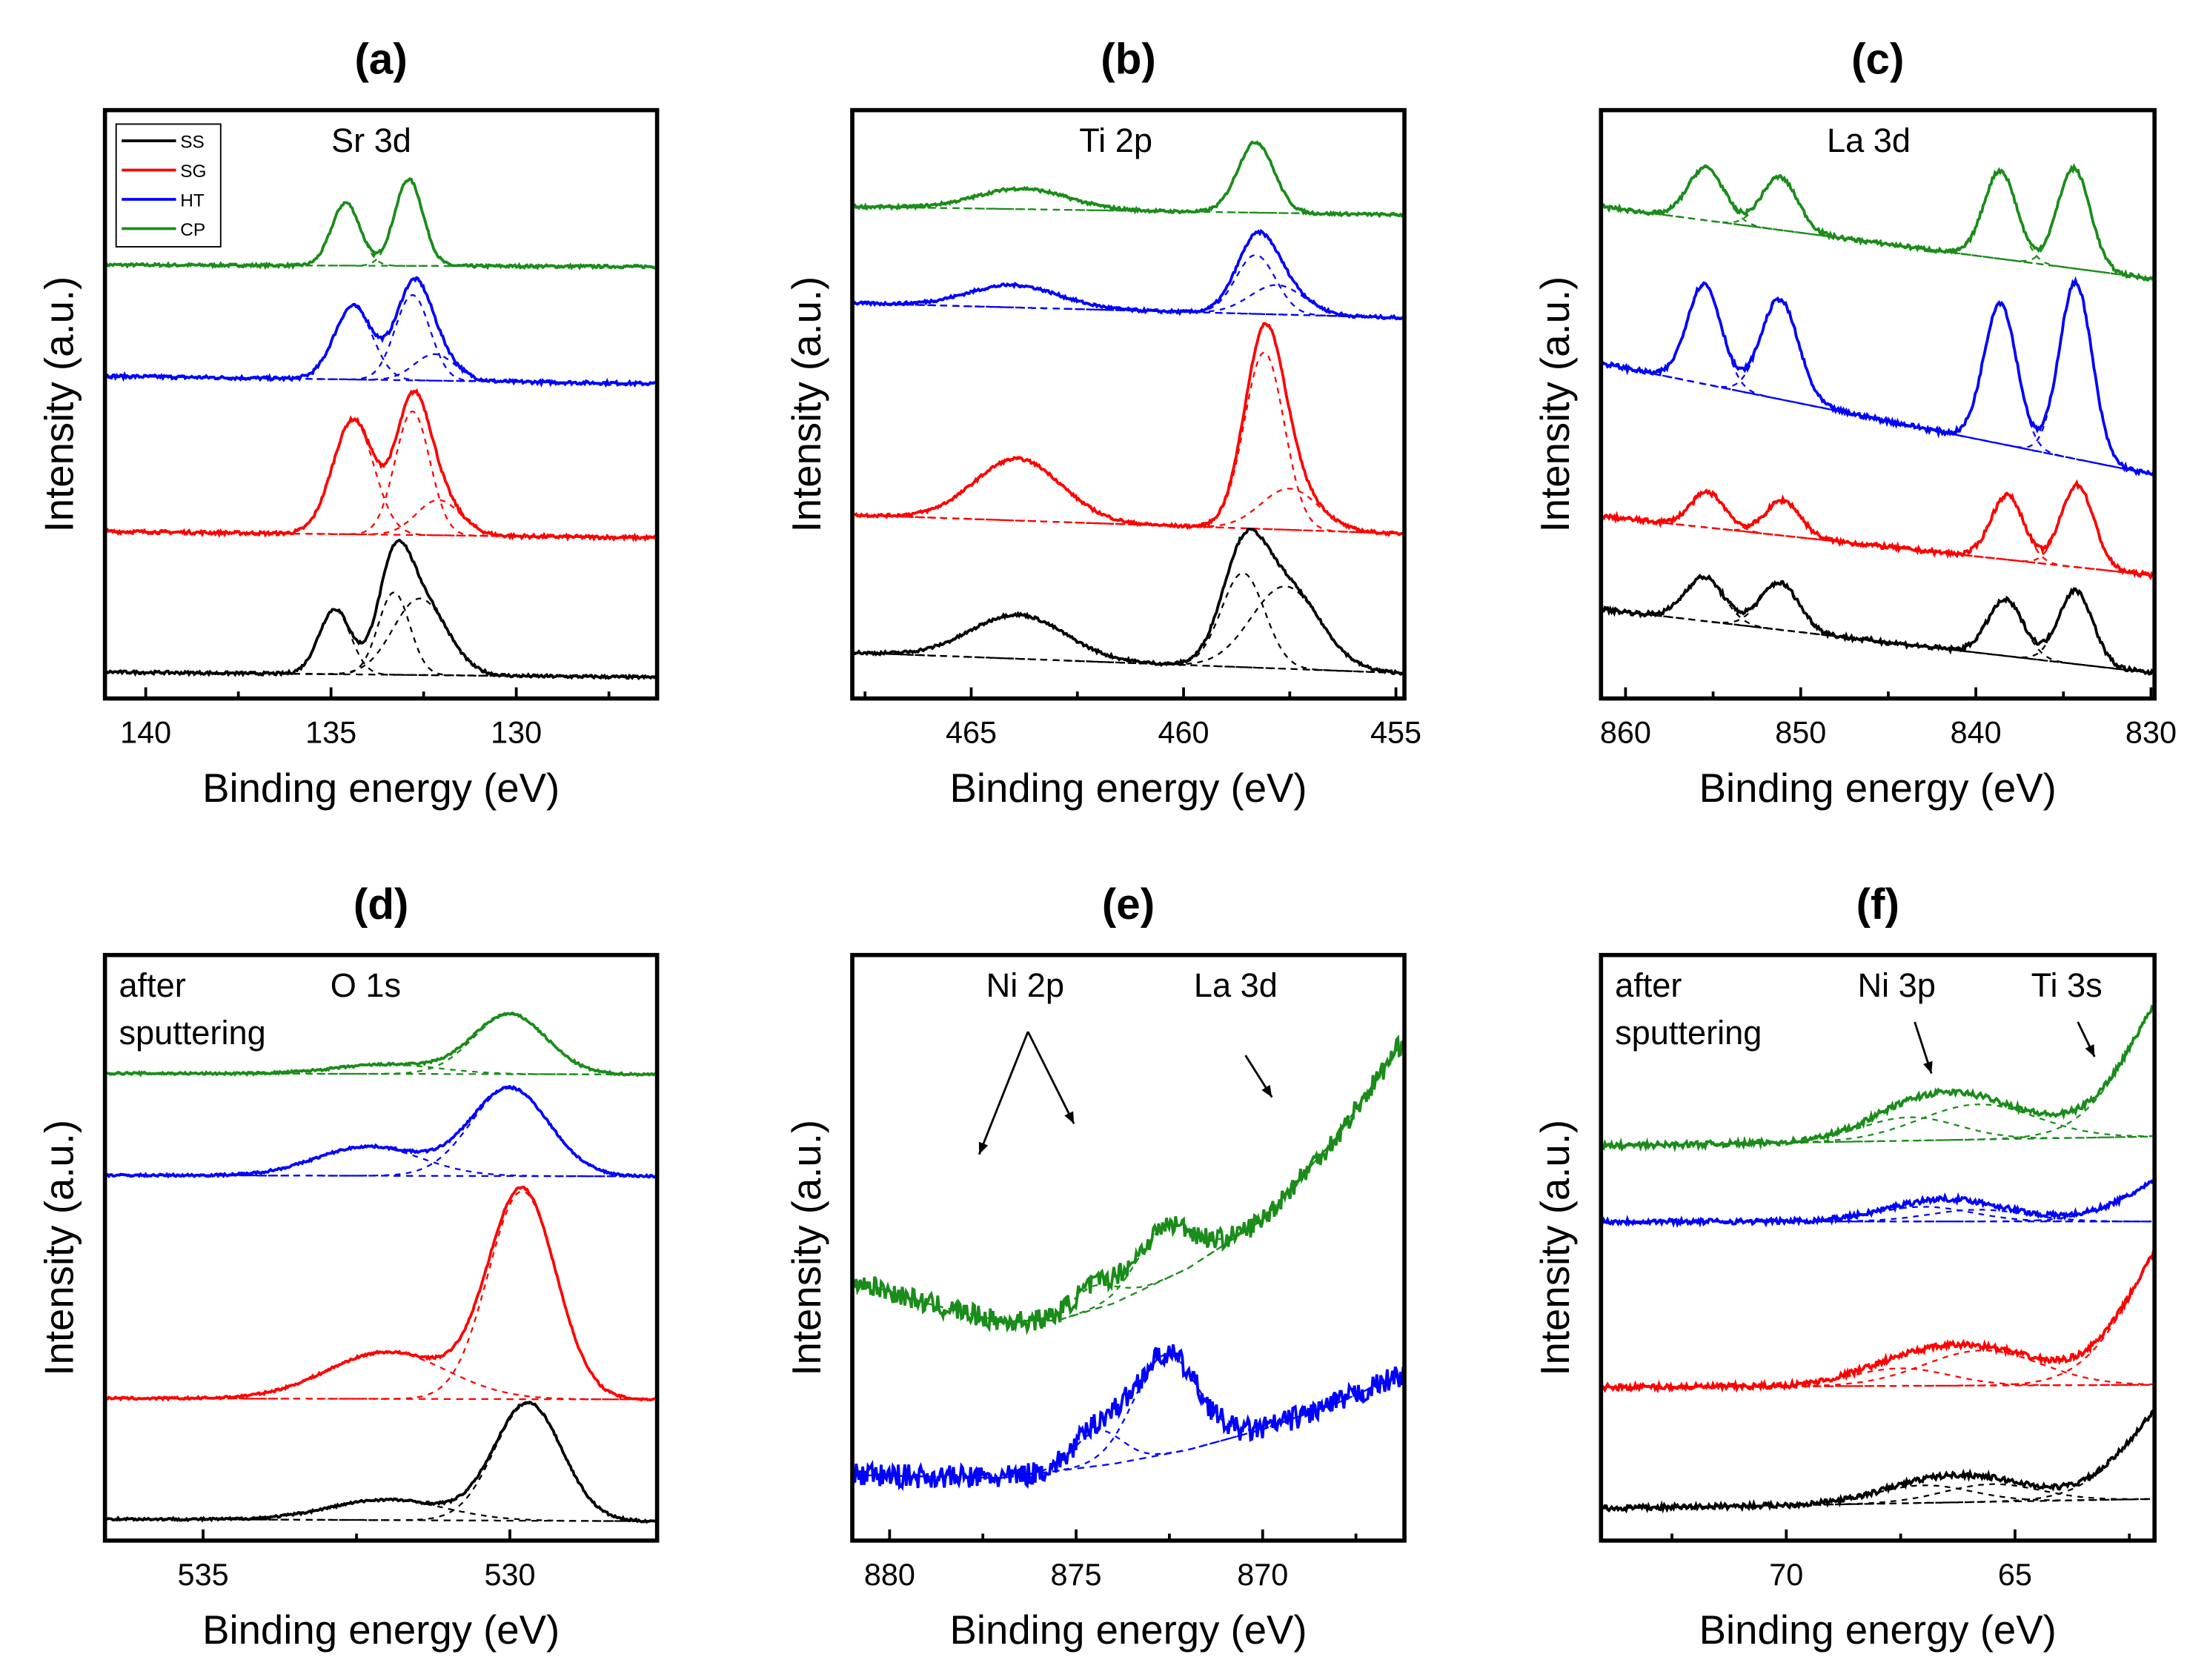 The height and width of the screenshot is (1680, 2187). I want to click on x-tick-label: 70, so click(1786, 1575).